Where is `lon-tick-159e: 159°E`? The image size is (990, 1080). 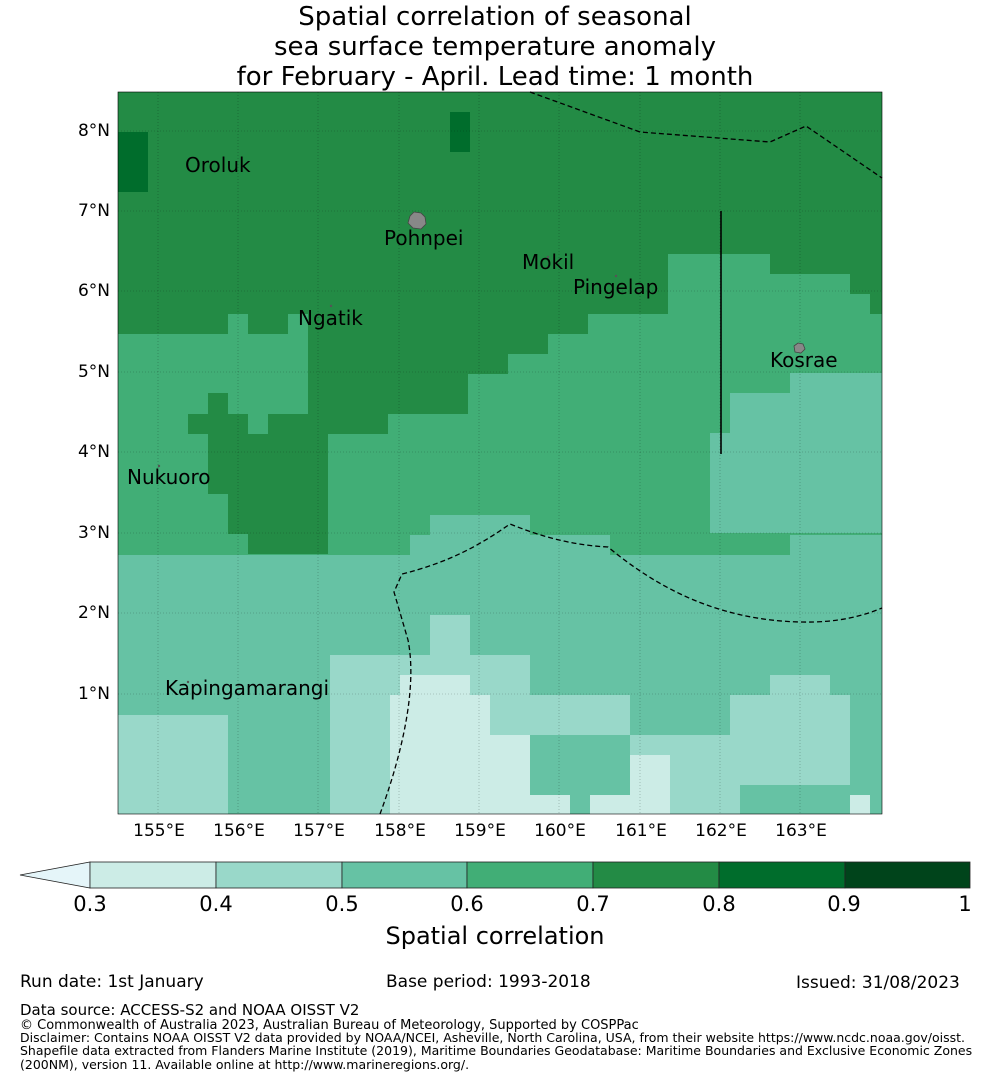 lon-tick-159e: 159°E is located at coordinates (480, 831).